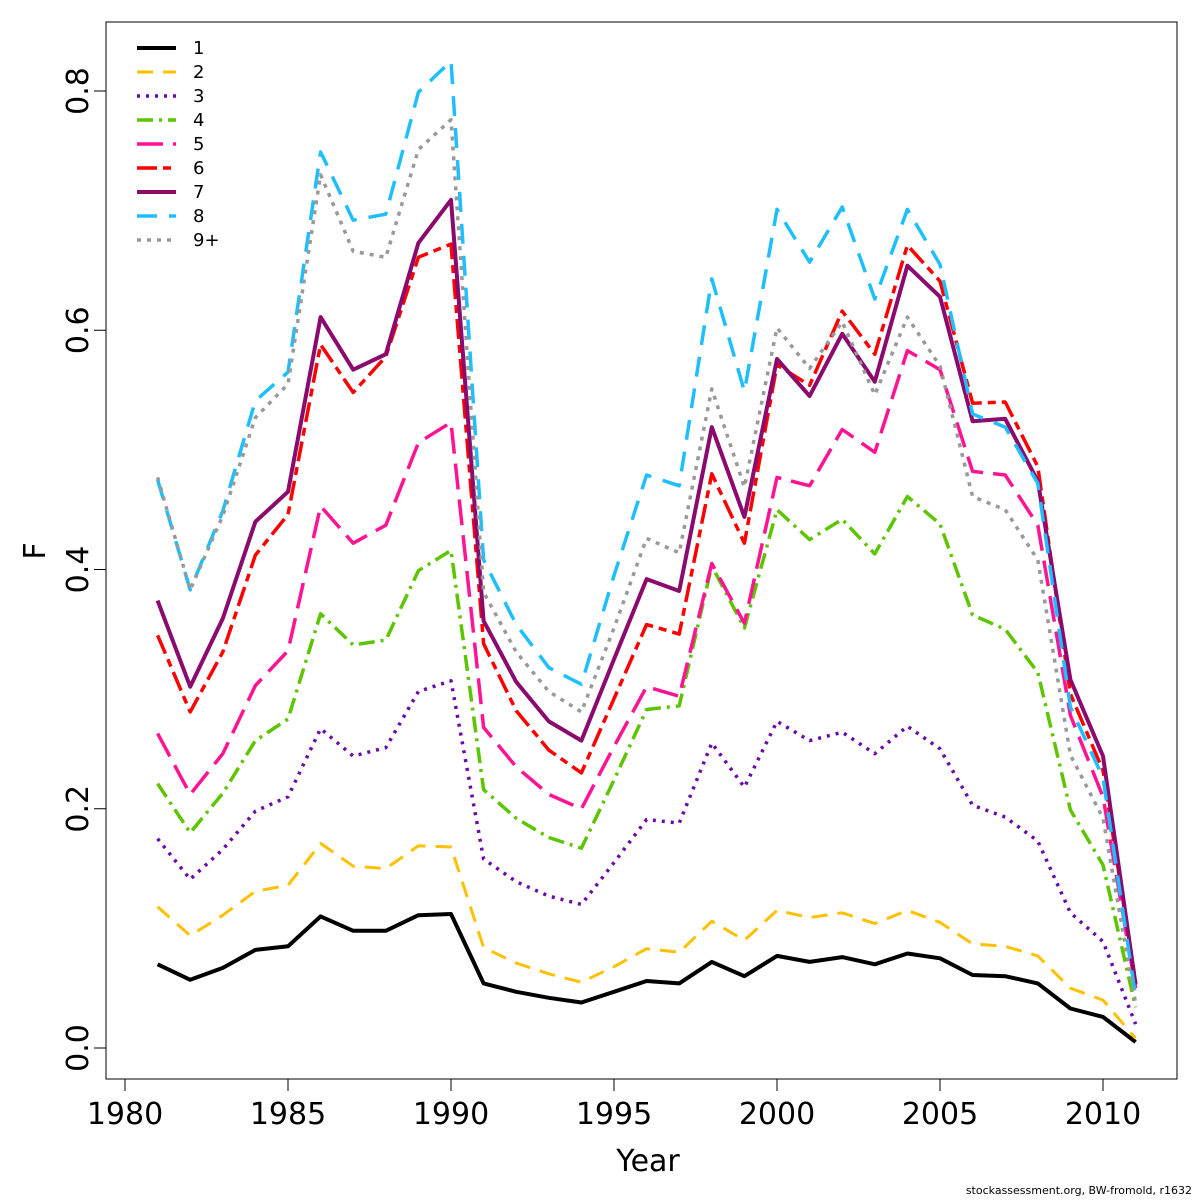  What do you see at coordinates (178, 144) in the screenshot?
I see `legend: 1 2 3 4 5 6 7 8 9+` at bounding box center [178, 144].